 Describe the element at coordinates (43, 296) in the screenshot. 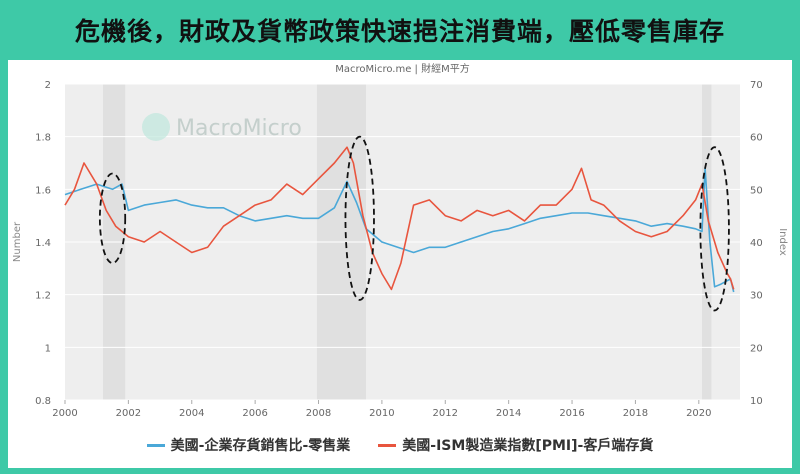

I see `left-tick-label: 1.2` at that location.